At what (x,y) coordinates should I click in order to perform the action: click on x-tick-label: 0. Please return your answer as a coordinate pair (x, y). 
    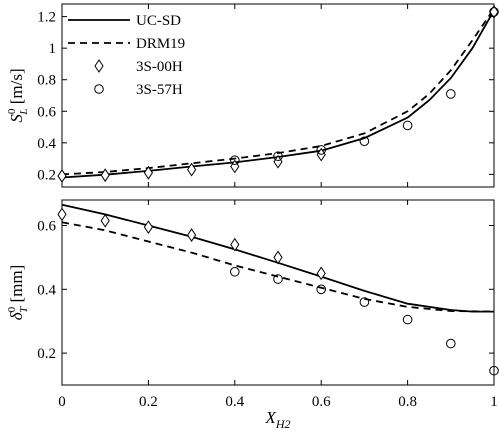
    Looking at the image, I should click on (62, 402).